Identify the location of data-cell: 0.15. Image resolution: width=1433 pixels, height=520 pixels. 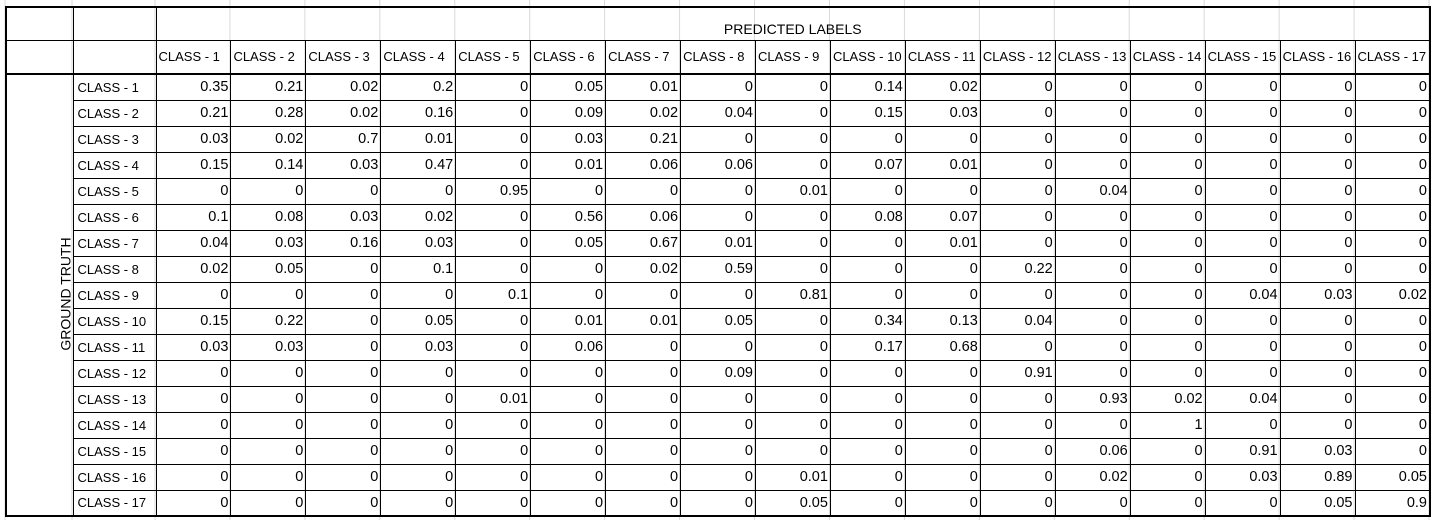
(193, 165).